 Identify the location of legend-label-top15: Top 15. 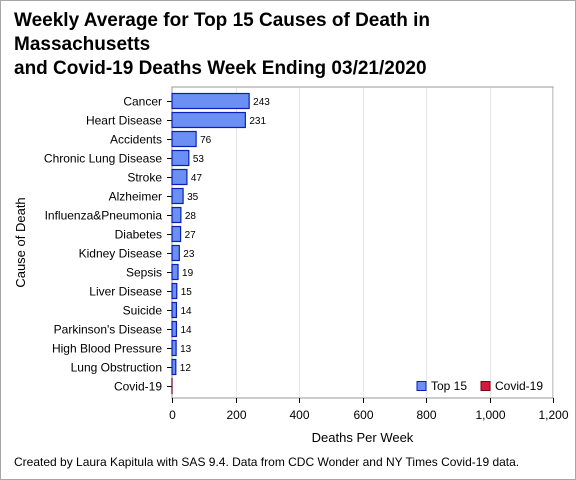
(449, 386).